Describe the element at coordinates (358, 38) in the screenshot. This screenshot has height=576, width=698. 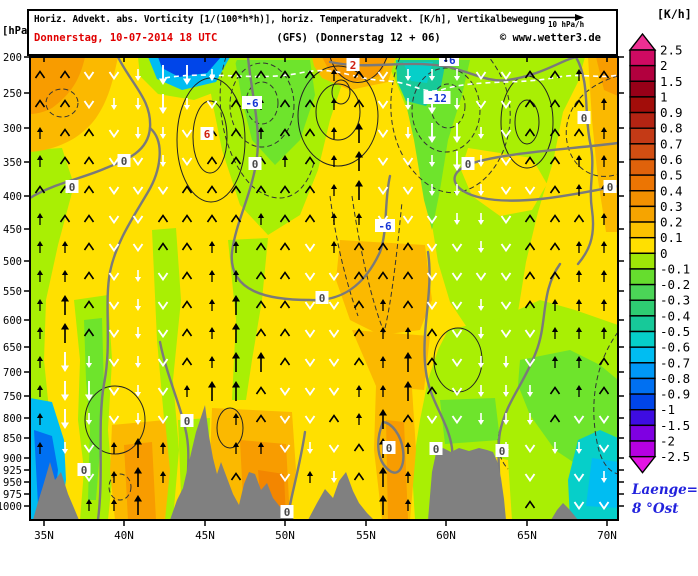
I see `model-info: (GFS) (Donnerstag 12 + 06)` at that location.